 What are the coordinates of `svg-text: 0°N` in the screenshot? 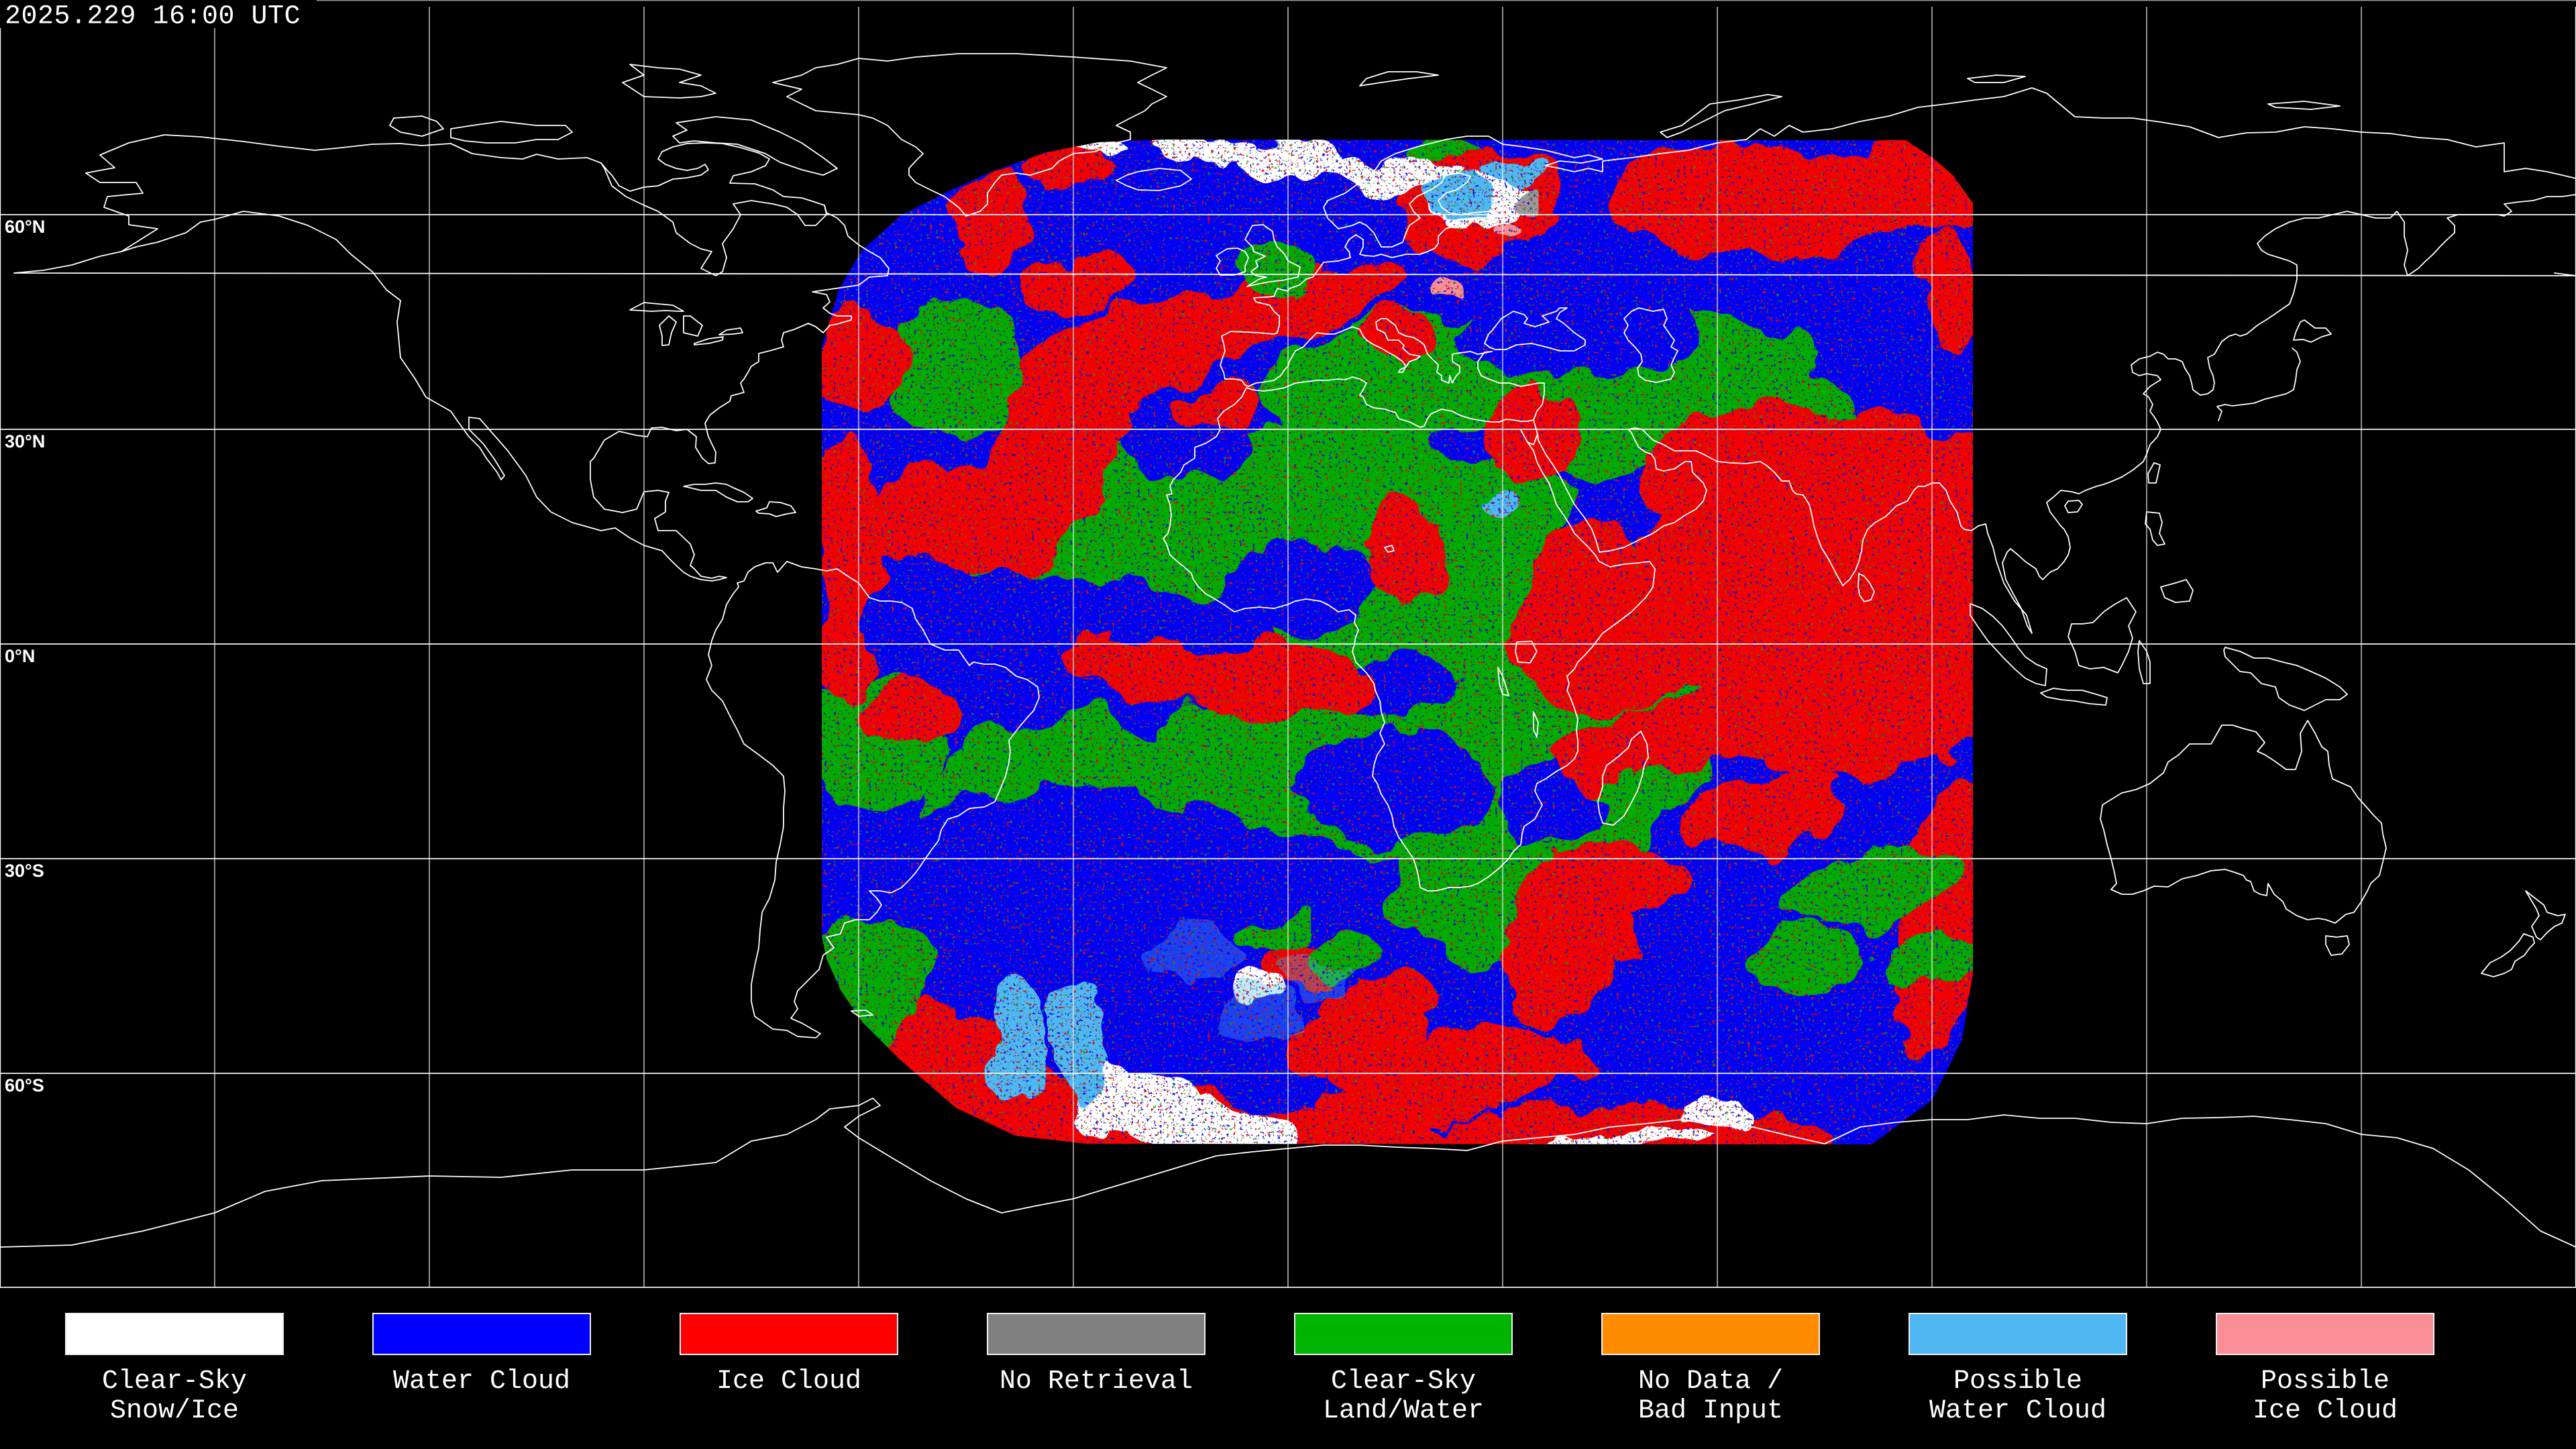 It's located at (20, 656).